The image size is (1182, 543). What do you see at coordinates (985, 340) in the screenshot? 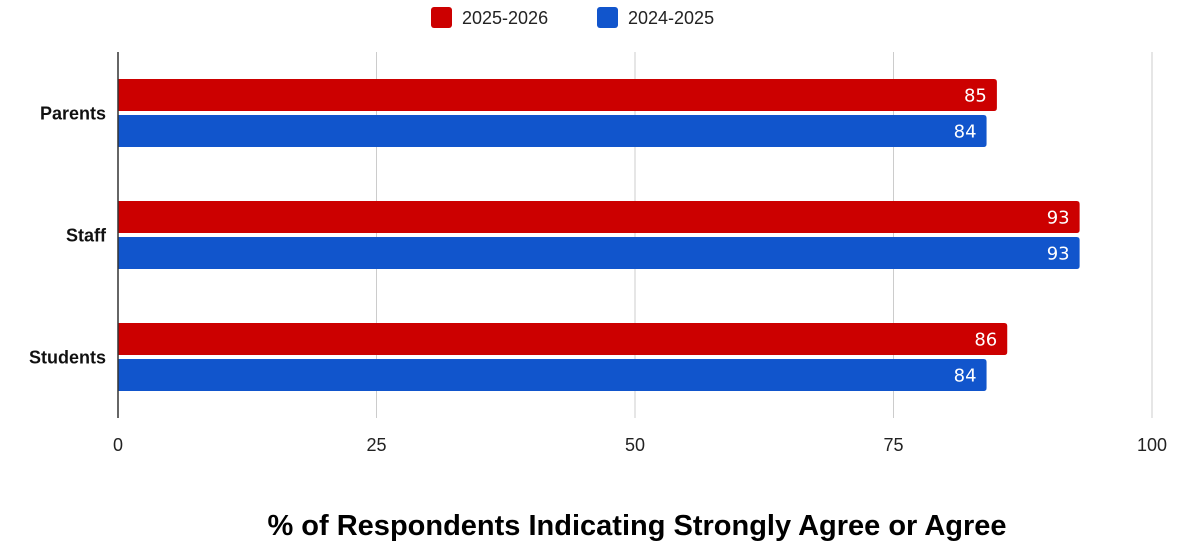
I see `data-label: 86` at bounding box center [985, 340].